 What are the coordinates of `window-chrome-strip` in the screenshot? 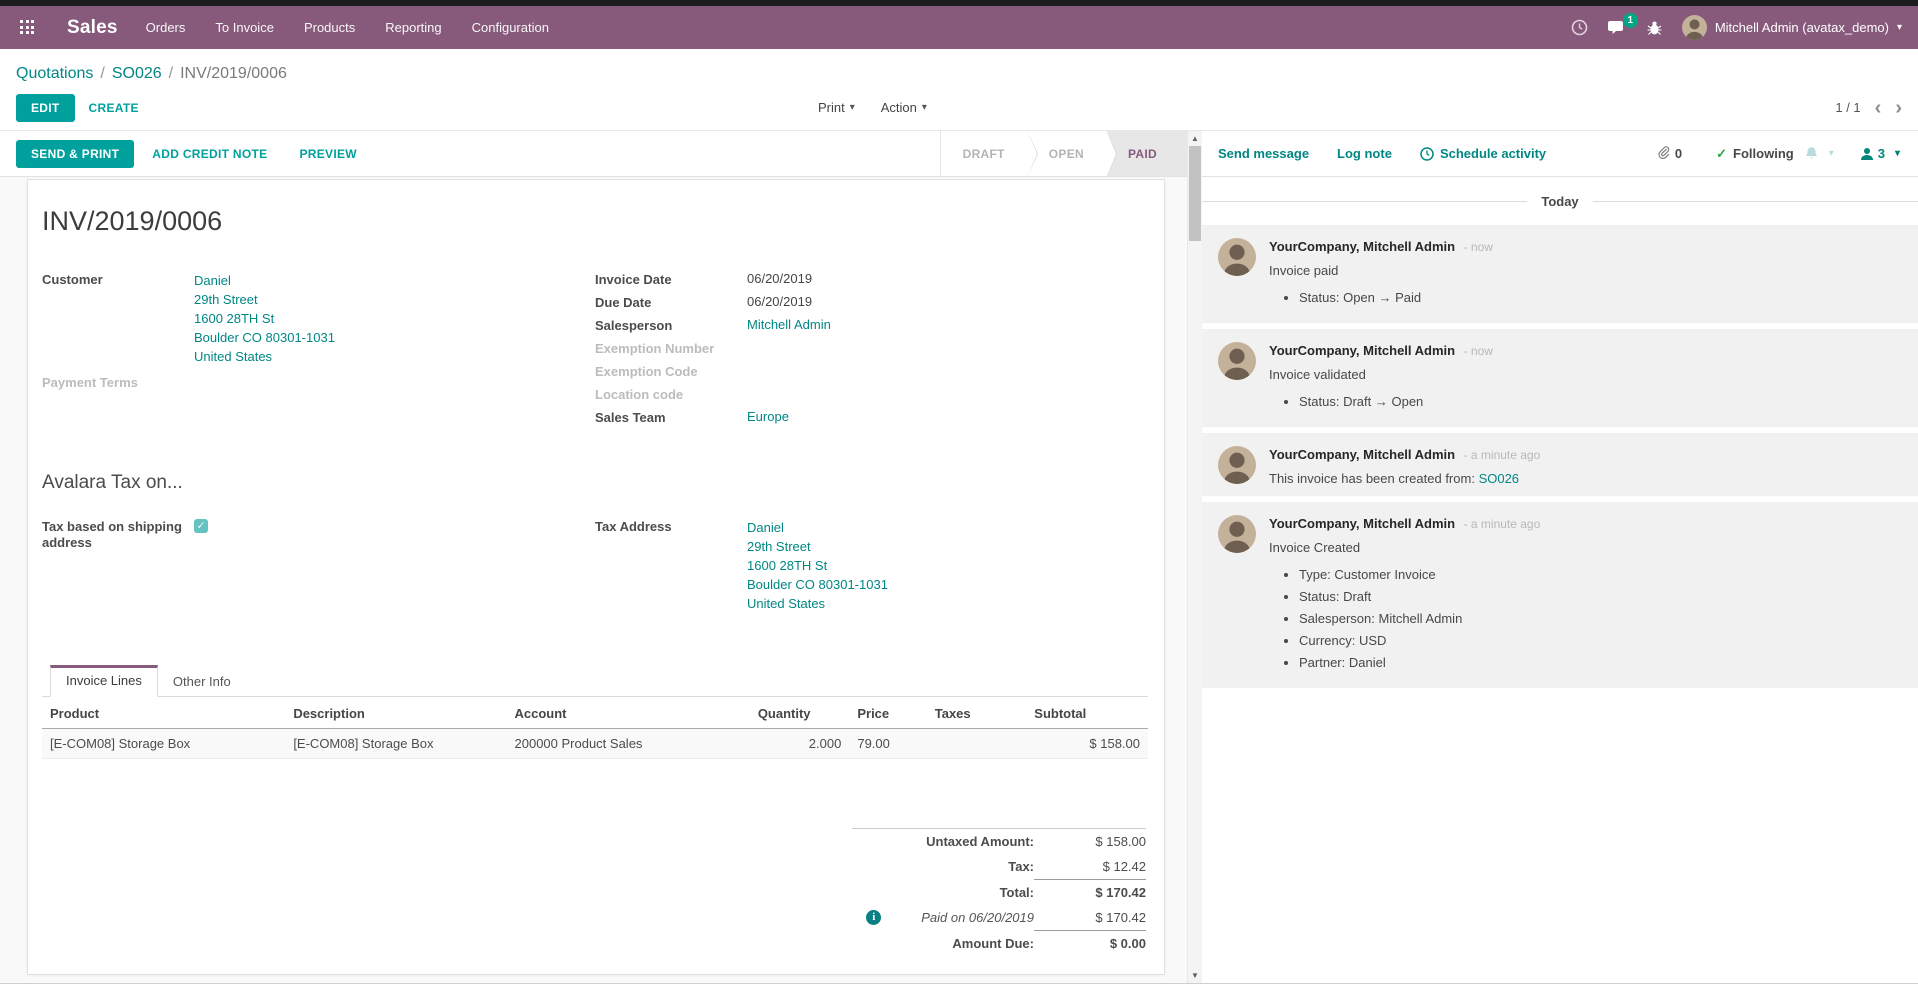 It's located at (959, 3).